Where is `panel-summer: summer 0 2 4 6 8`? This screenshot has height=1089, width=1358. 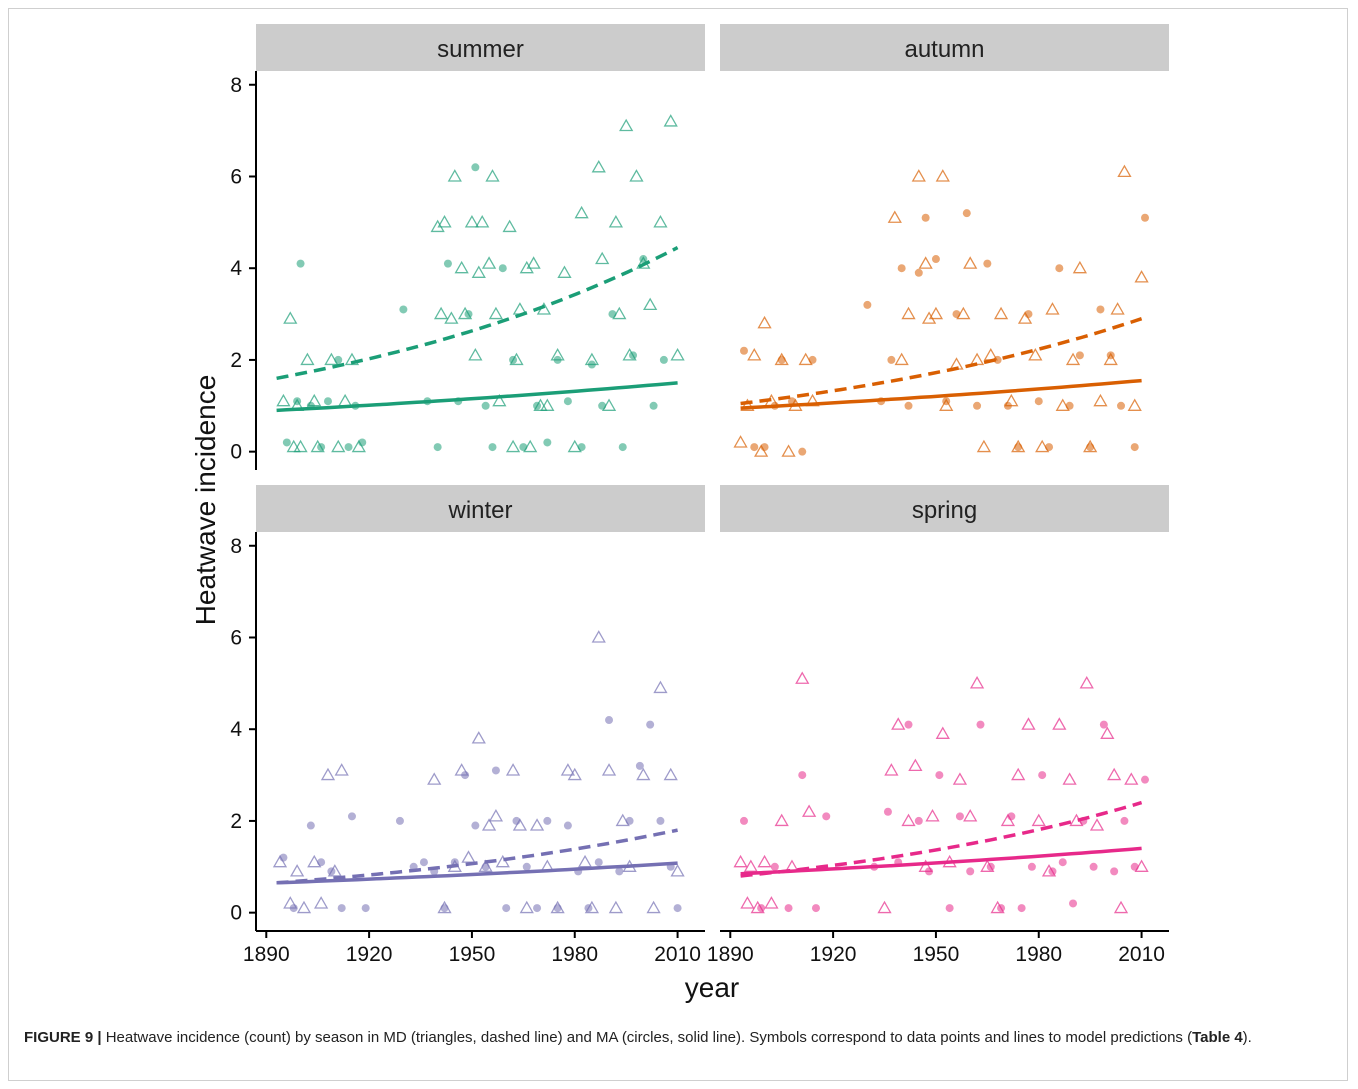
panel-summer: summer 0 2 4 6 8 is located at coordinates (467, 247).